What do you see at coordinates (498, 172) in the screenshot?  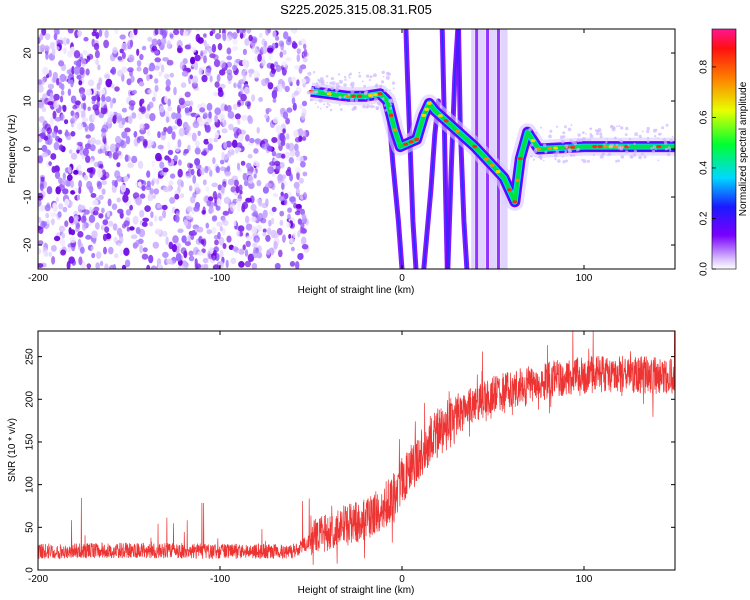 I see `ridge-peak` at bounding box center [498, 172].